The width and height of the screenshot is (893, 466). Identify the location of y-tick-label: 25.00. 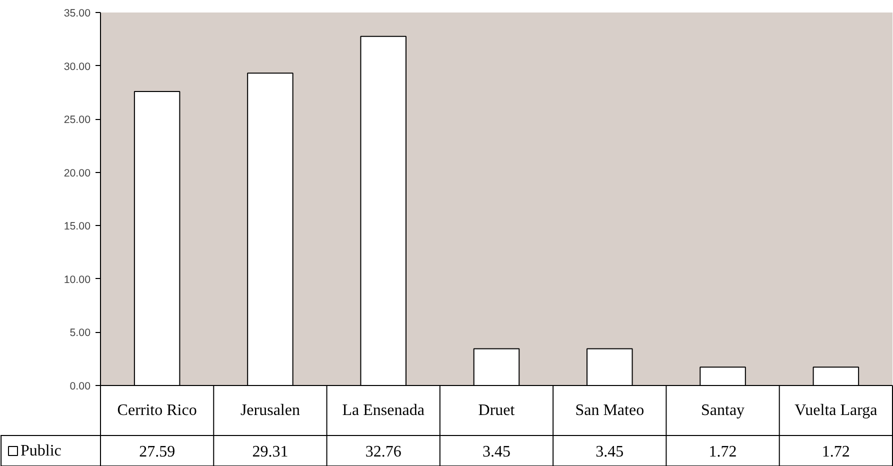
(77, 120).